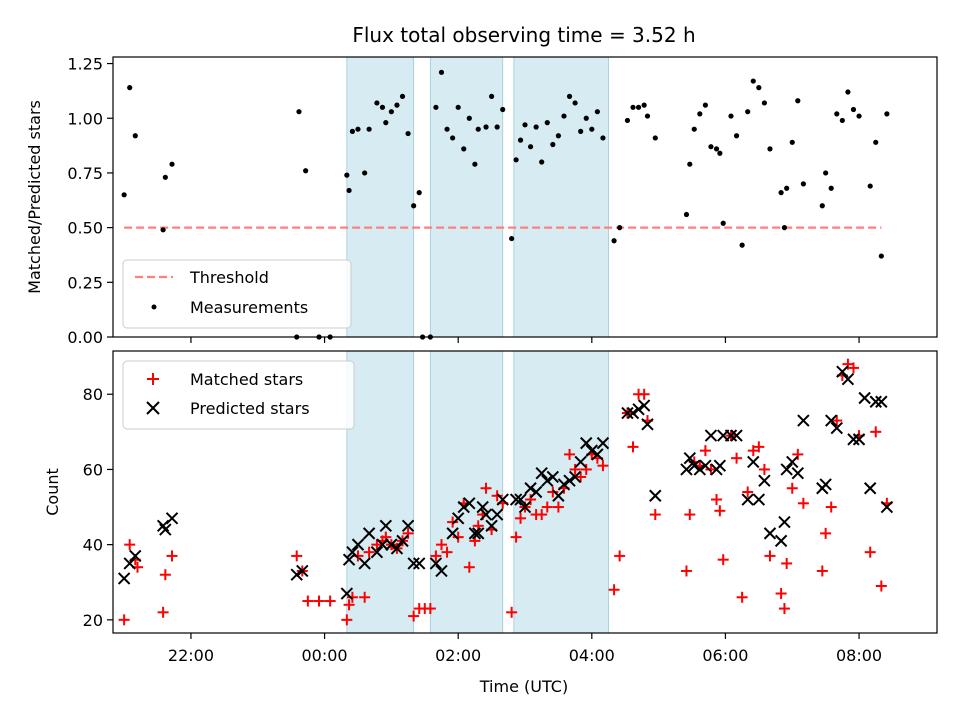 The image size is (960, 720). Describe the element at coordinates (525, 340) in the screenshot. I see `top-x-ticks` at that location.